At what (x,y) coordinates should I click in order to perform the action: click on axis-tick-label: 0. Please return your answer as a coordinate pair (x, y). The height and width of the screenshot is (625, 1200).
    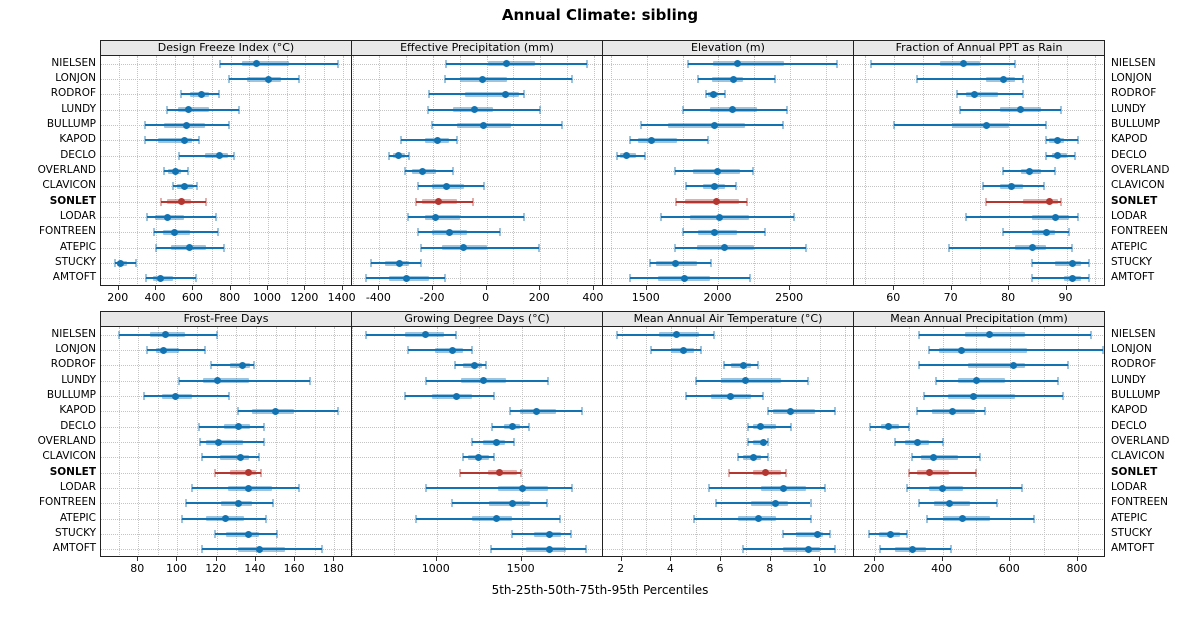
    Looking at the image, I should click on (486, 297).